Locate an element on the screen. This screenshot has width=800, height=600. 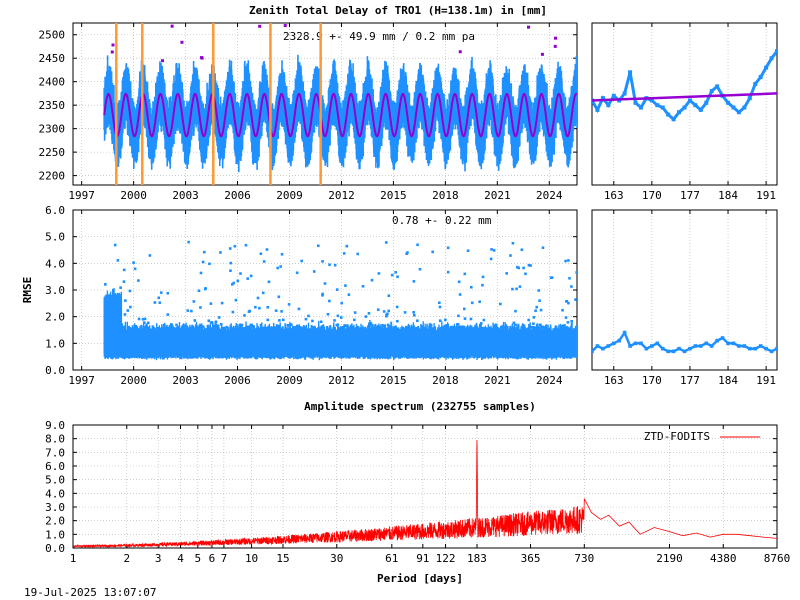
rmse-data-series is located at coordinates (340, 300).